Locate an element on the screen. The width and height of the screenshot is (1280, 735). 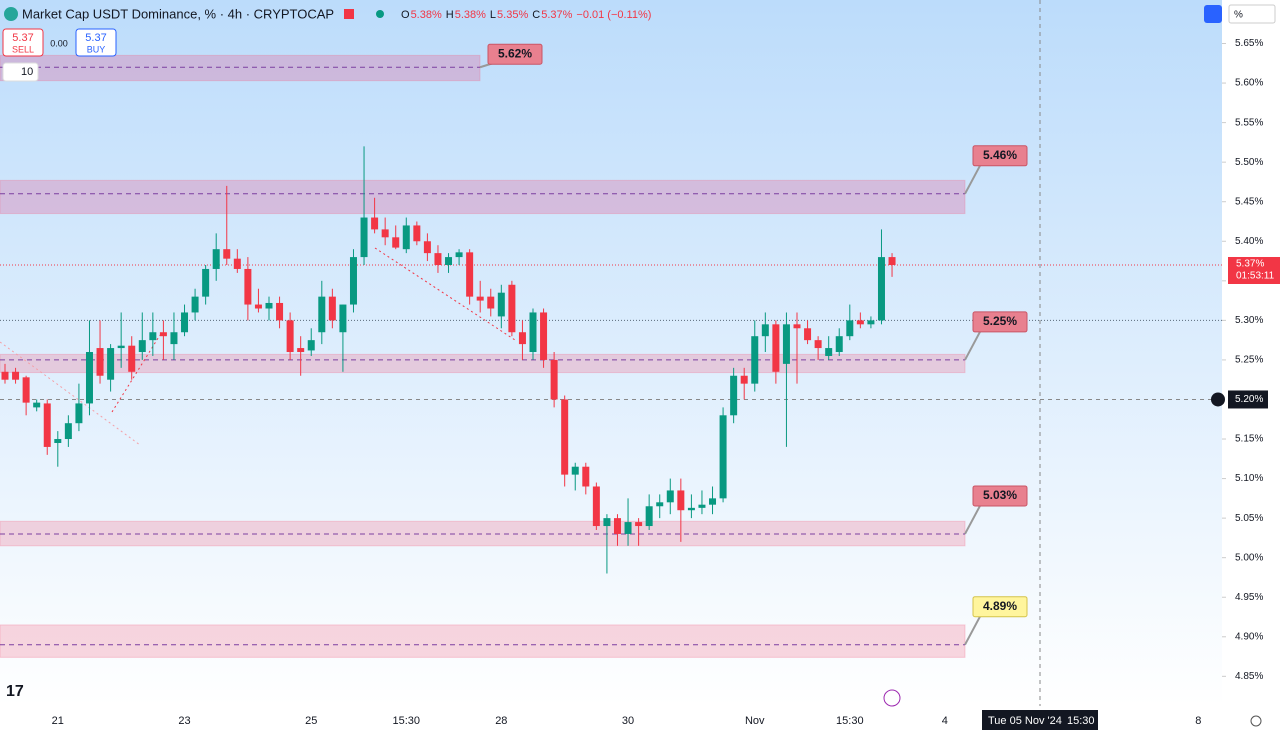
indicator-toggle is located at coordinates (20, 72).